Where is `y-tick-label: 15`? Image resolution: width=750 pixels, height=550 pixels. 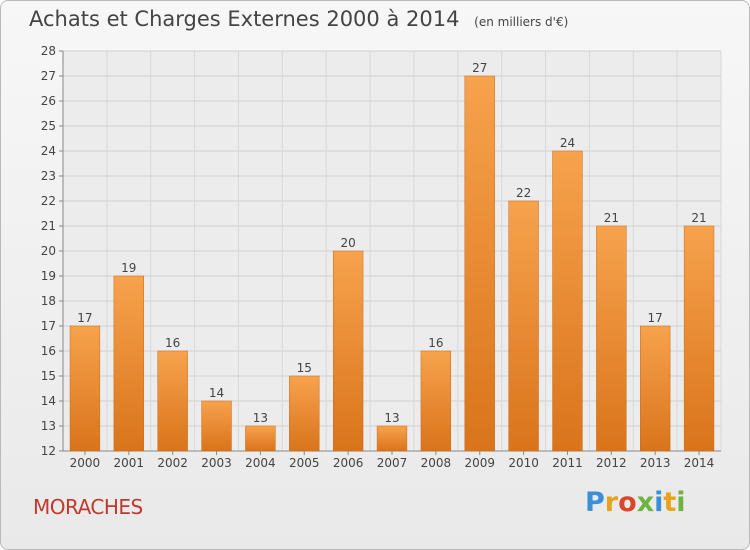 y-tick-label: 15 is located at coordinates (48, 376).